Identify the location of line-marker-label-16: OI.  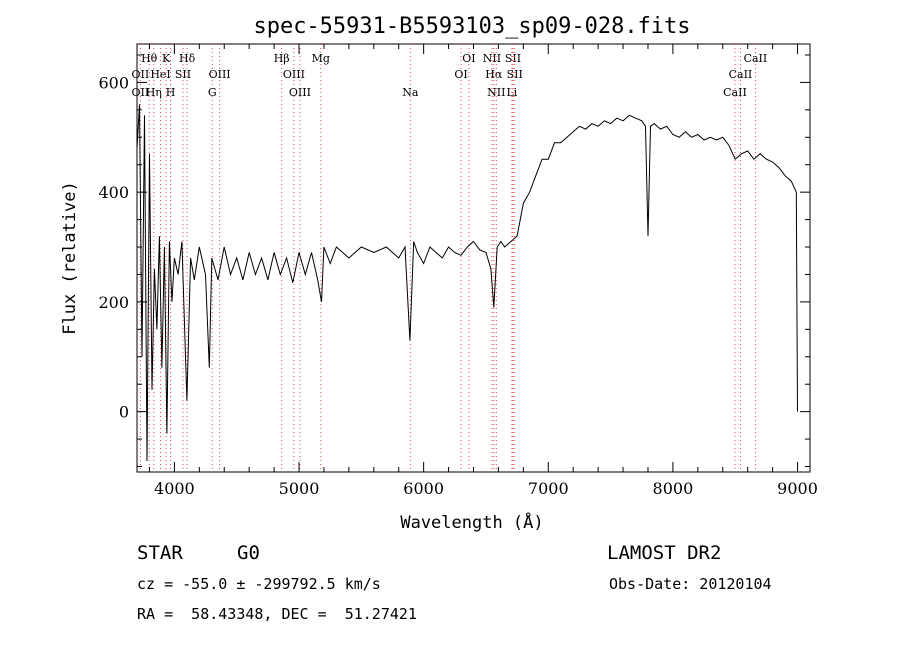
(468, 58).